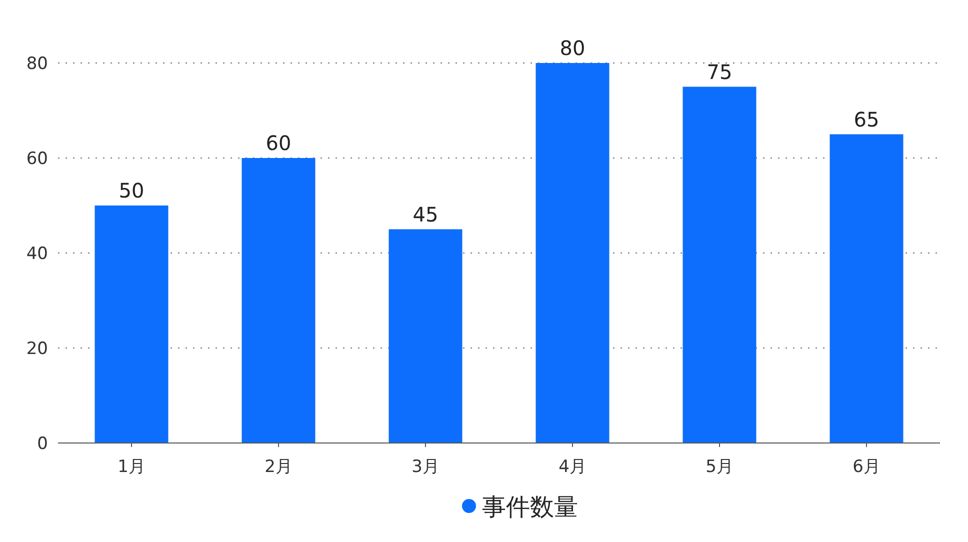  I want to click on legend-label: 事件数量, so click(530, 507).